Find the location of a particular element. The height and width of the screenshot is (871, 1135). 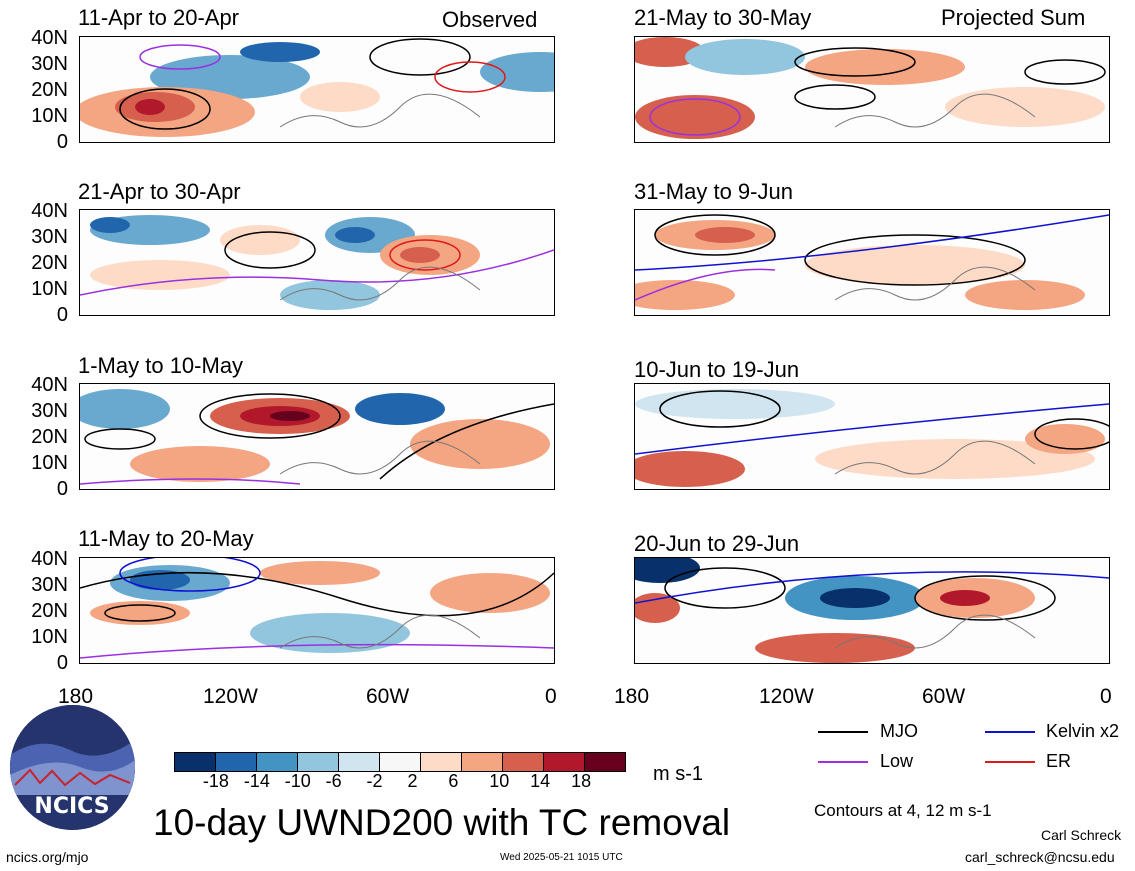

ncics-logo: NCICS is located at coordinates (72, 767).